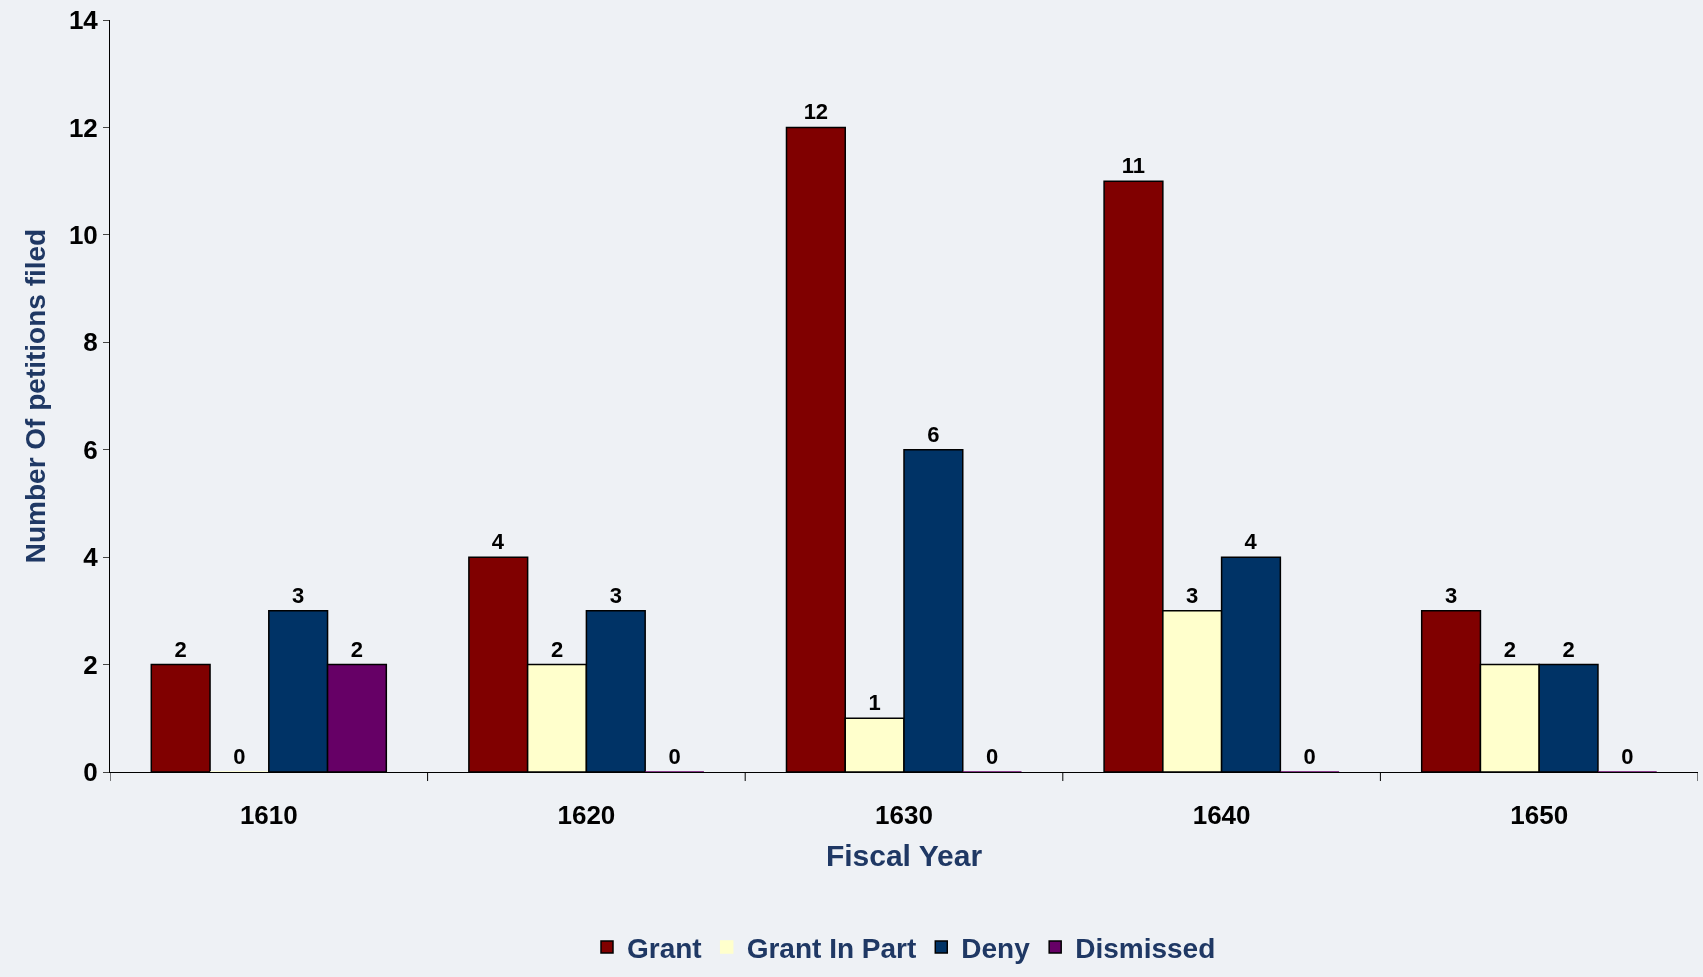  Describe the element at coordinates (904, 815) in the screenshot. I see `x-tick-label: 1630` at that location.